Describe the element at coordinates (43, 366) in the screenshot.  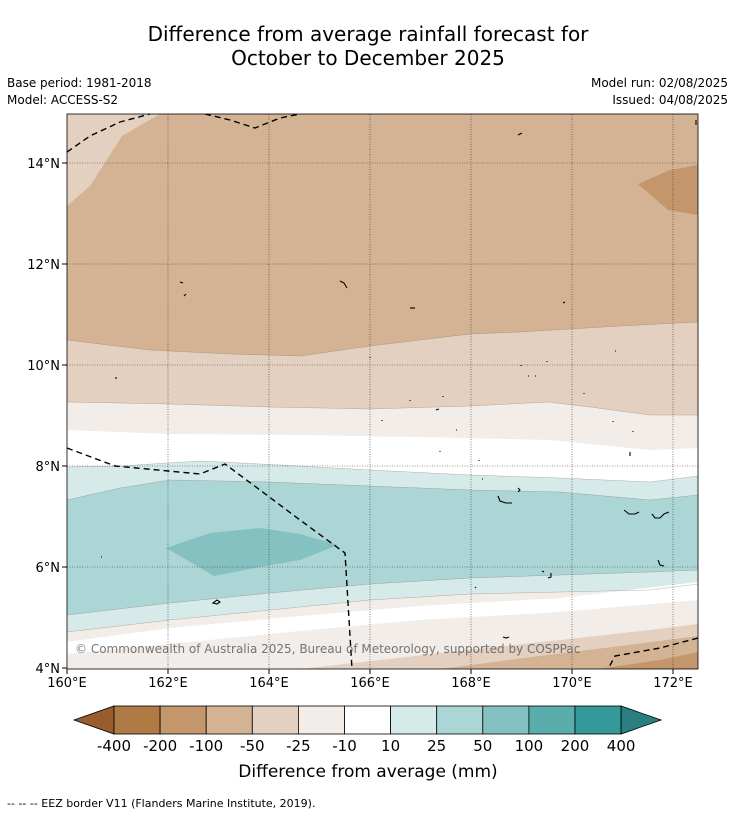
I see `y-tick-label: 10°N` at that location.